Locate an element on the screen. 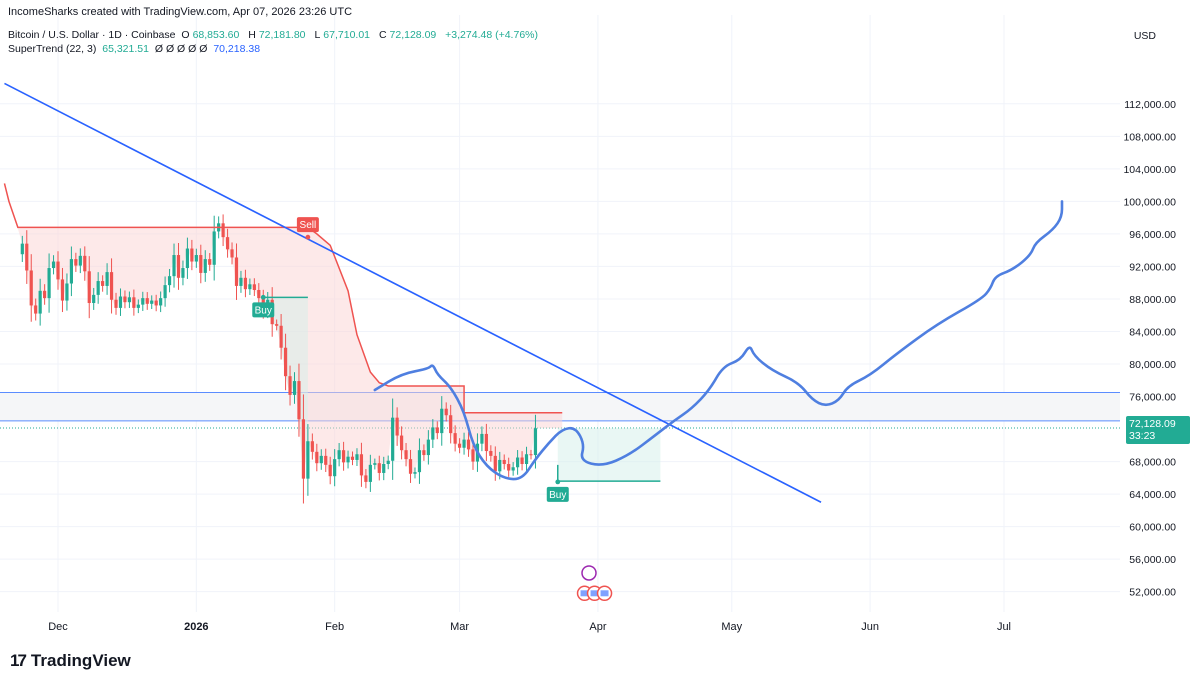  y-tick-label: 92,000.00 is located at coordinates (1152, 267).